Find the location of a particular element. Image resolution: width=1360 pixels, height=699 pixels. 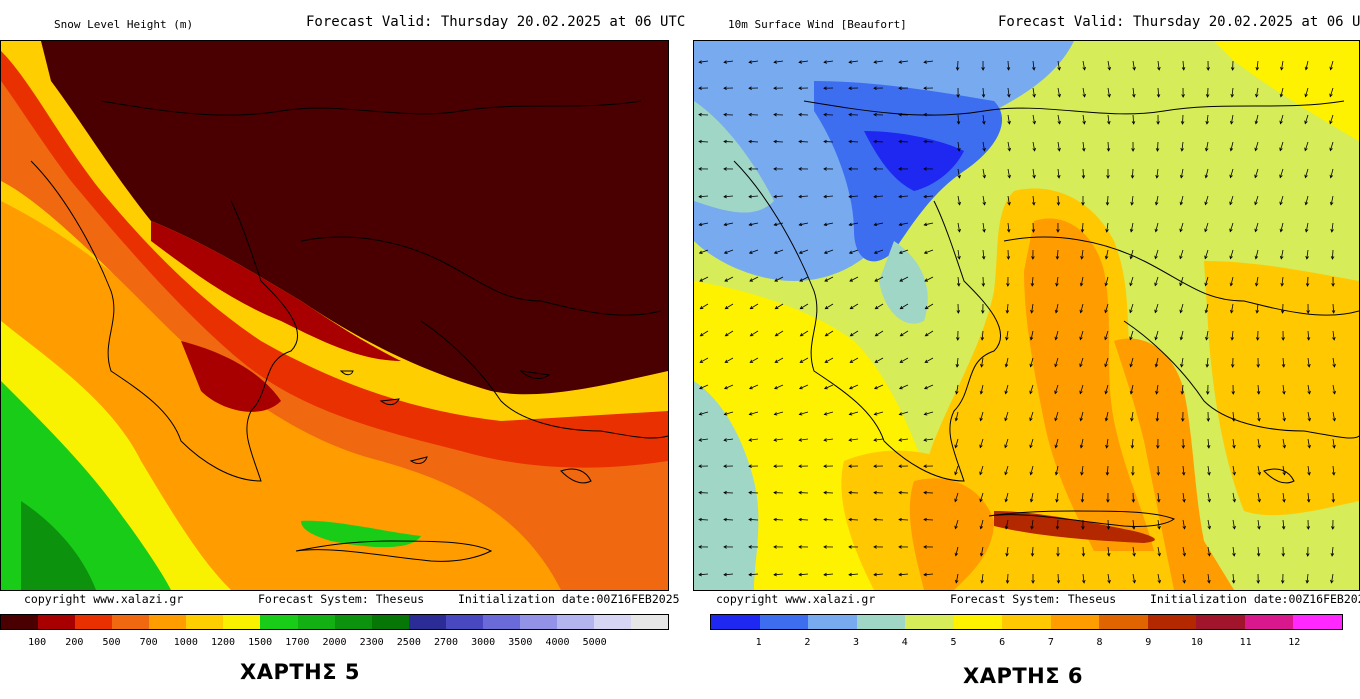

map-field-title: Snow Level Height (m) is located at coordinates (124, 24).